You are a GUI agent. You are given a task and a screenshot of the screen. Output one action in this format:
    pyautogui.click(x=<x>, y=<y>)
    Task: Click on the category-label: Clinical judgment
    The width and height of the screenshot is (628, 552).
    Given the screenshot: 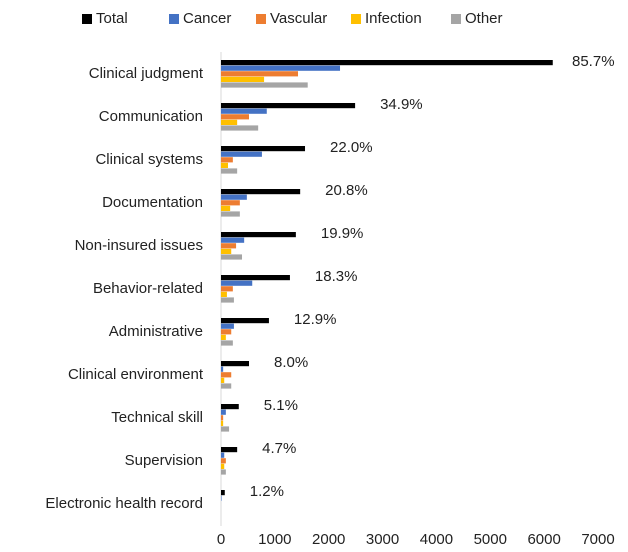 What is the action you would take?
    pyautogui.click(x=146, y=73)
    